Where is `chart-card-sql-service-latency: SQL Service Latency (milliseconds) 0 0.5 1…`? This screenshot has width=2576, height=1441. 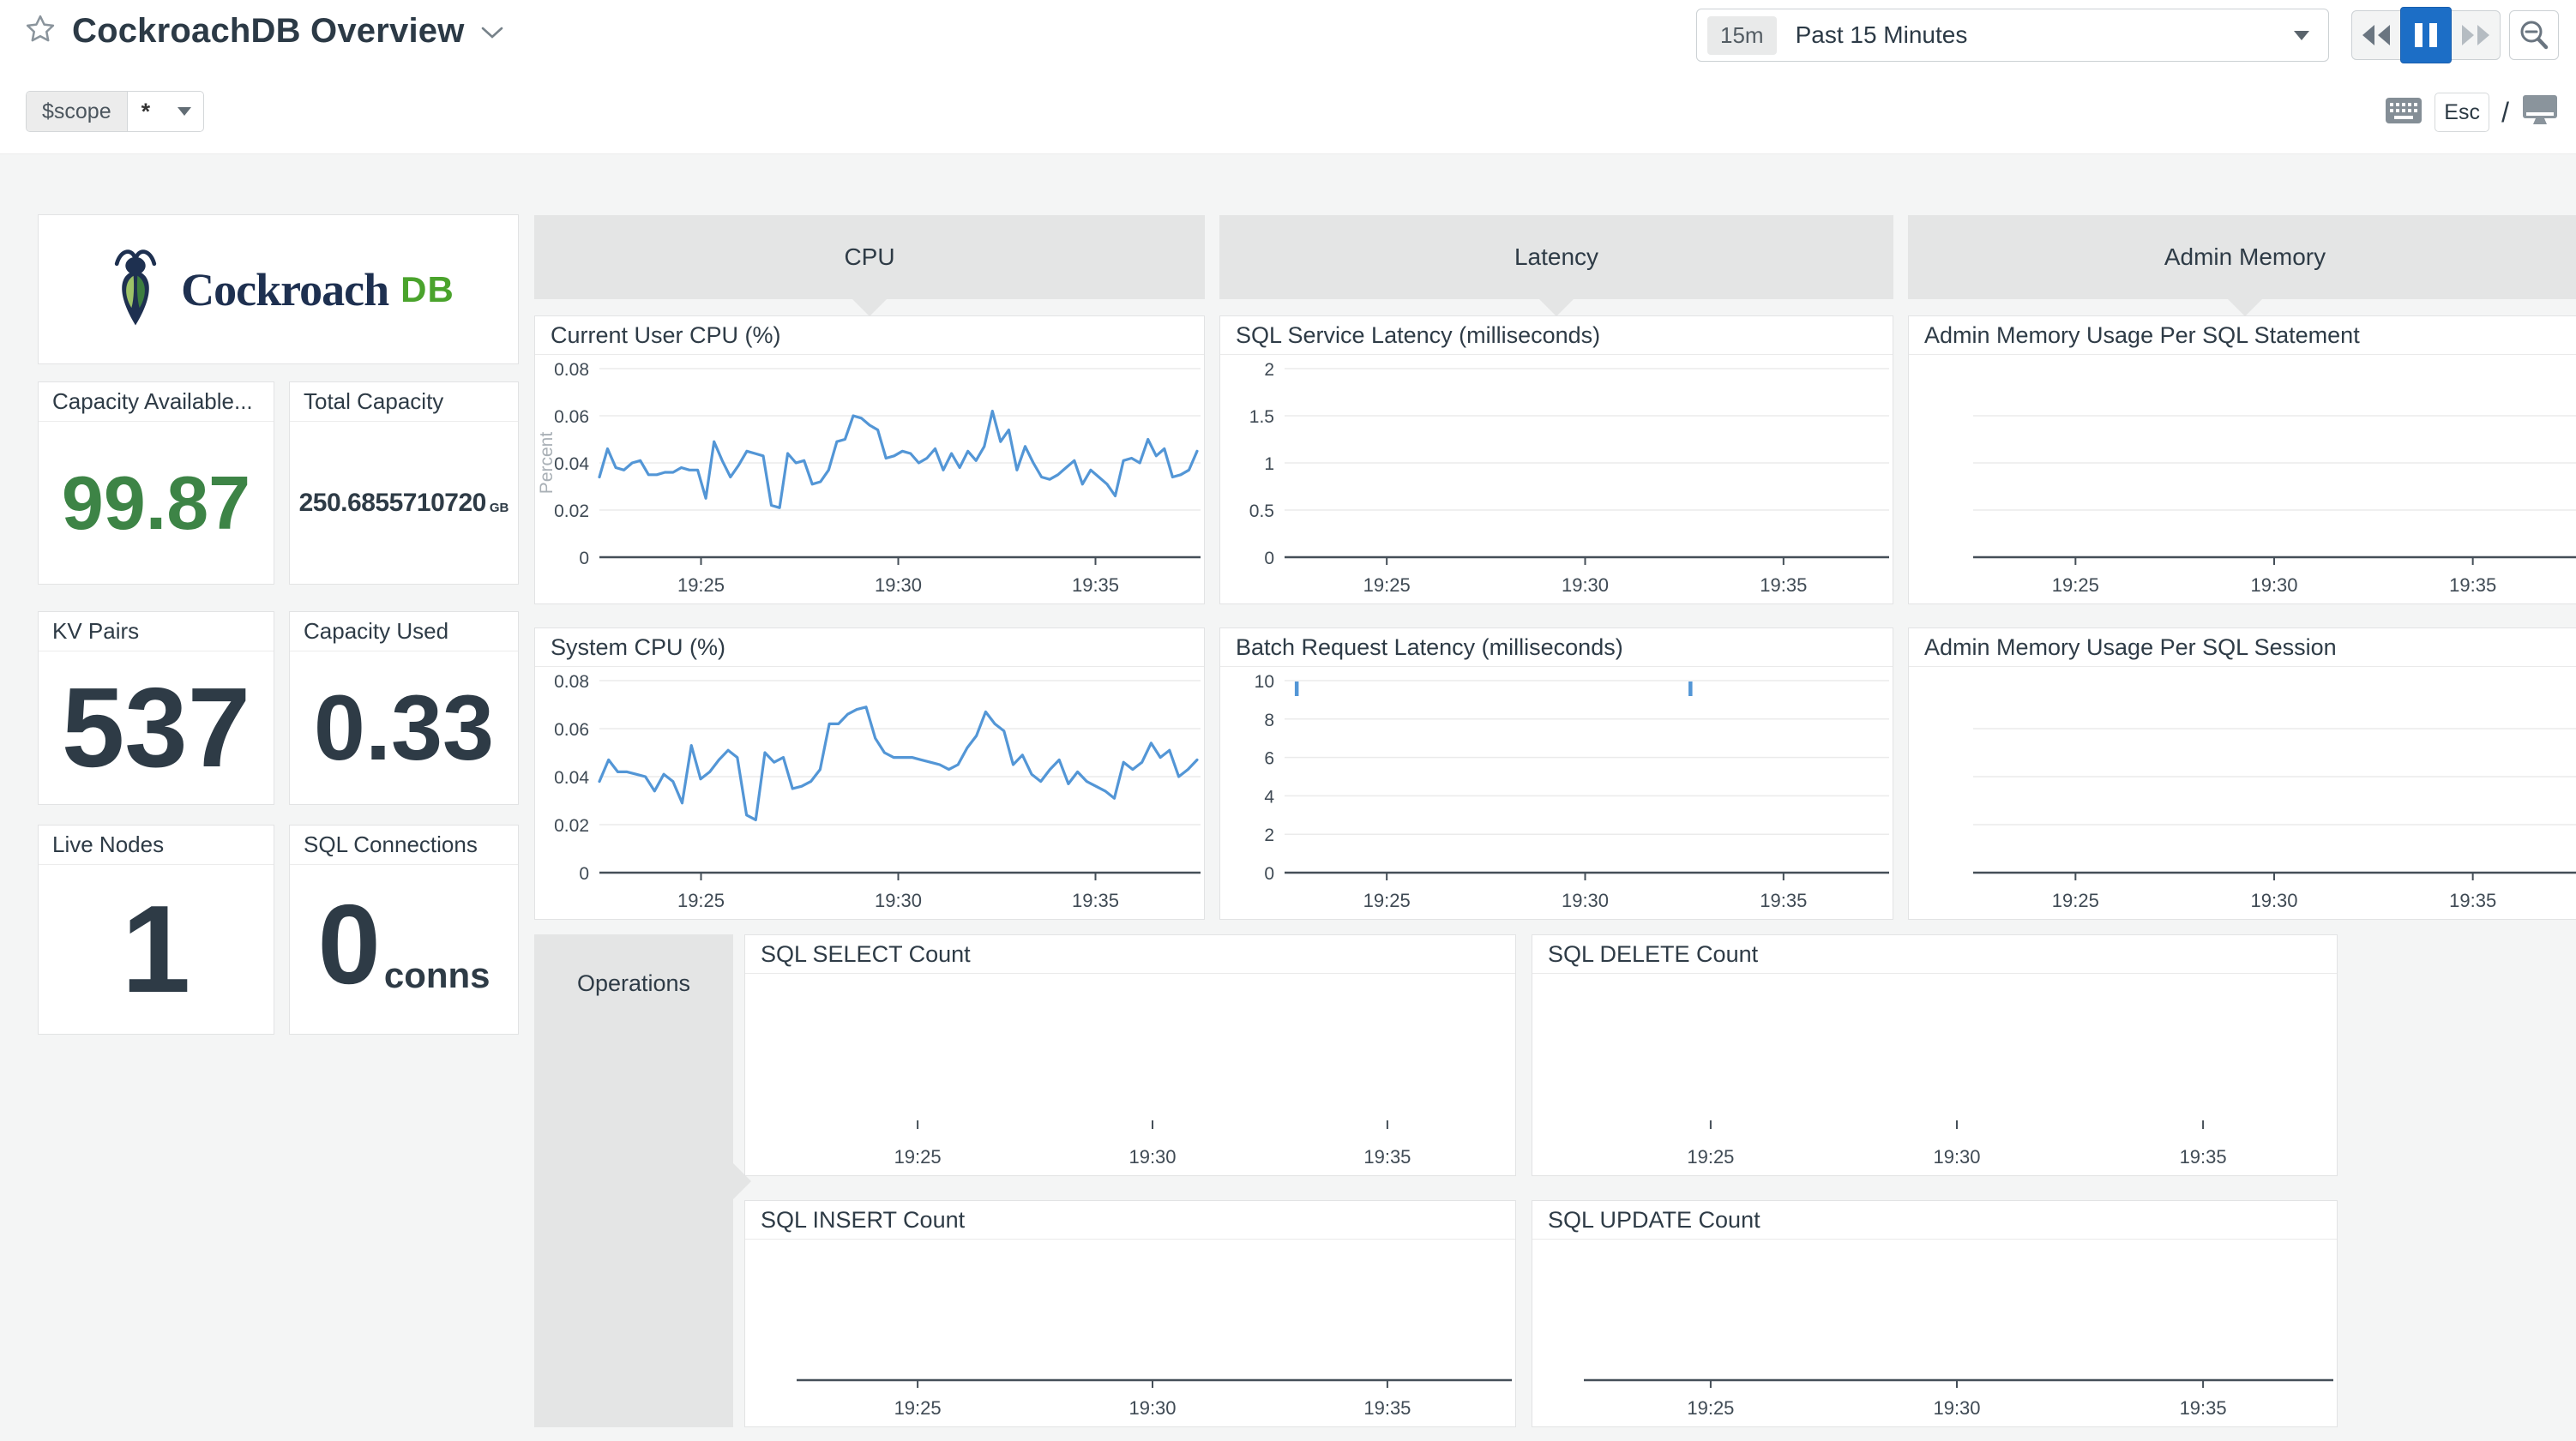 chart-card-sql-service-latency: SQL Service Latency (milliseconds) 0 0.5 1… is located at coordinates (1556, 459).